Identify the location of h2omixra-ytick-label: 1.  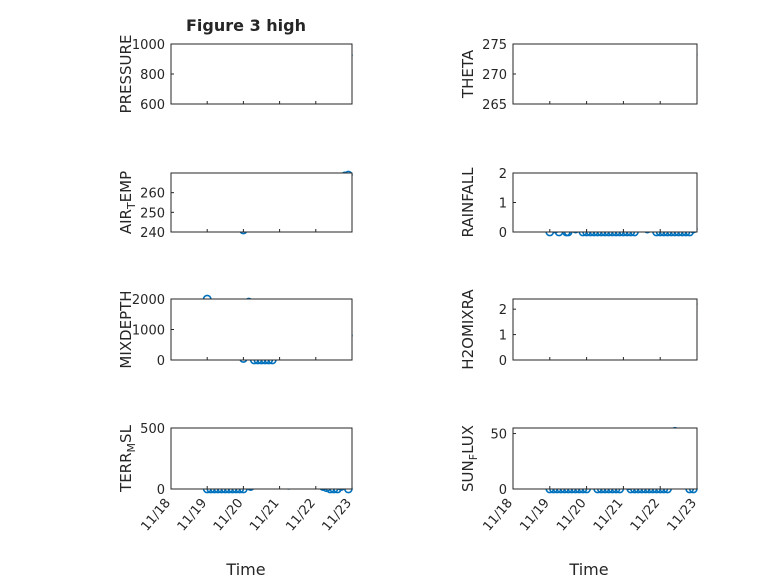
(503, 336).